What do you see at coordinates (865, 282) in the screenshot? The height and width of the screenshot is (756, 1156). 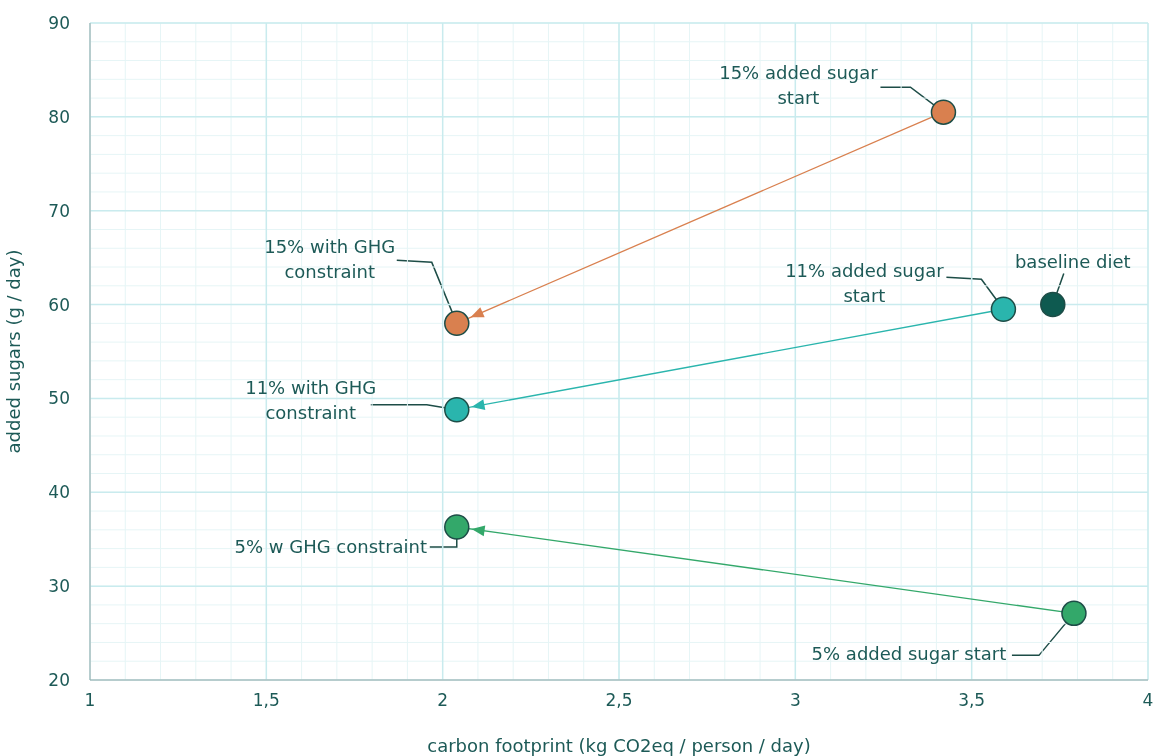 I see `annotation: 11% added sugar start` at bounding box center [865, 282].